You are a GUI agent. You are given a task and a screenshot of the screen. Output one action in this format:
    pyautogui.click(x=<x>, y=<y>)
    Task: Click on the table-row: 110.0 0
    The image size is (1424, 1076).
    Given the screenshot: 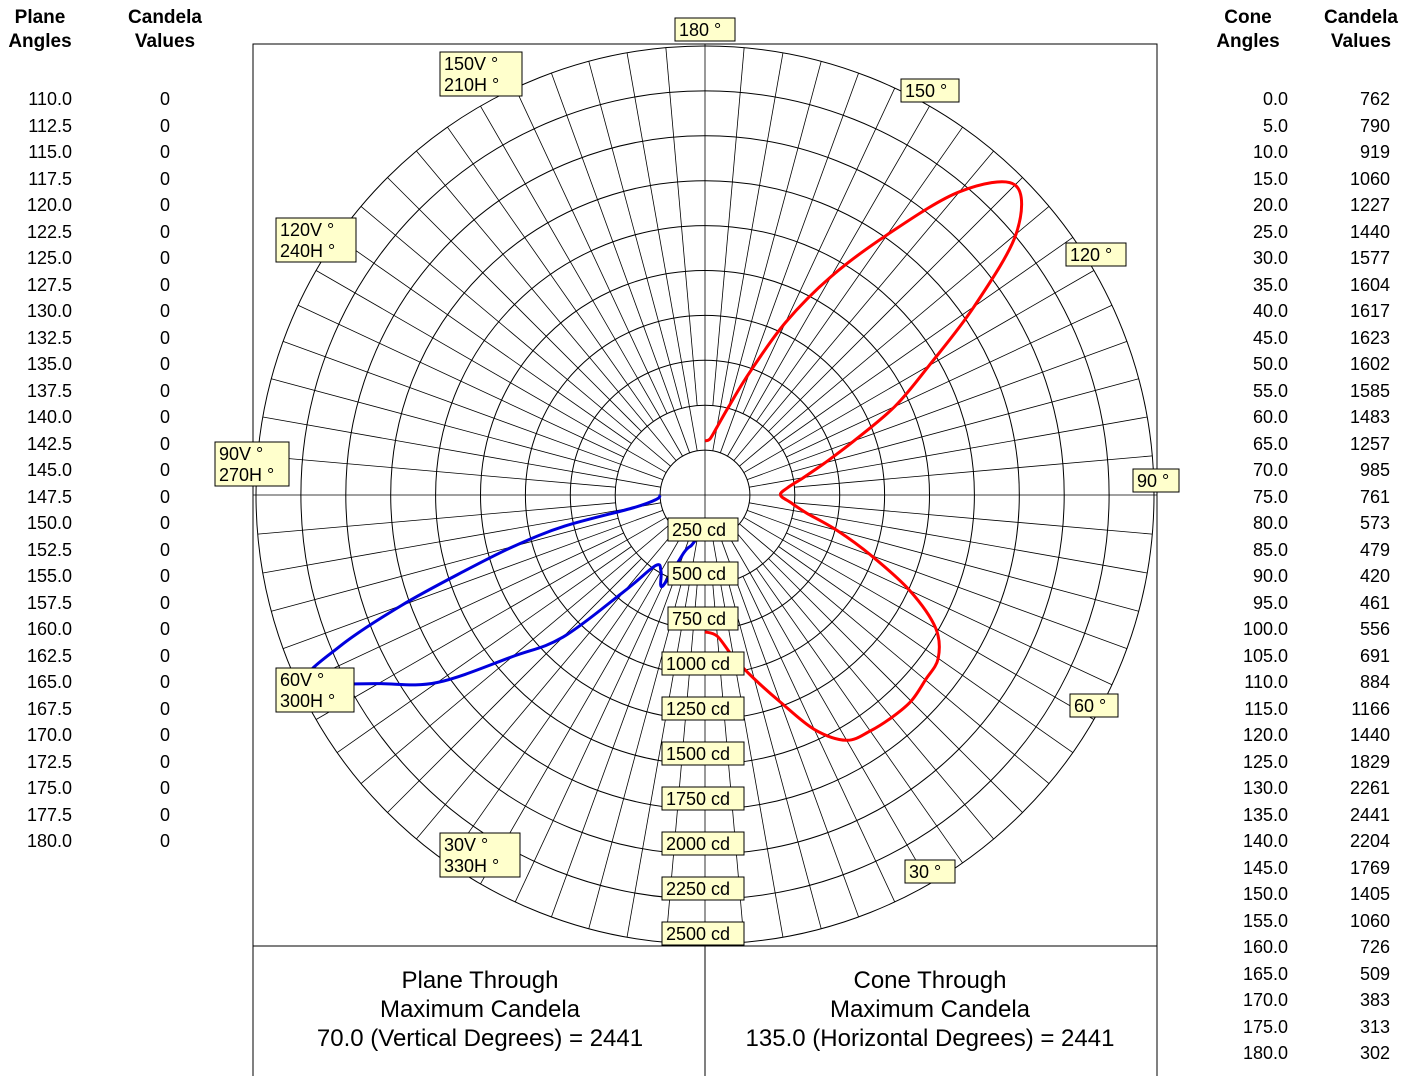 What is the action you would take?
    pyautogui.click(x=110, y=99)
    